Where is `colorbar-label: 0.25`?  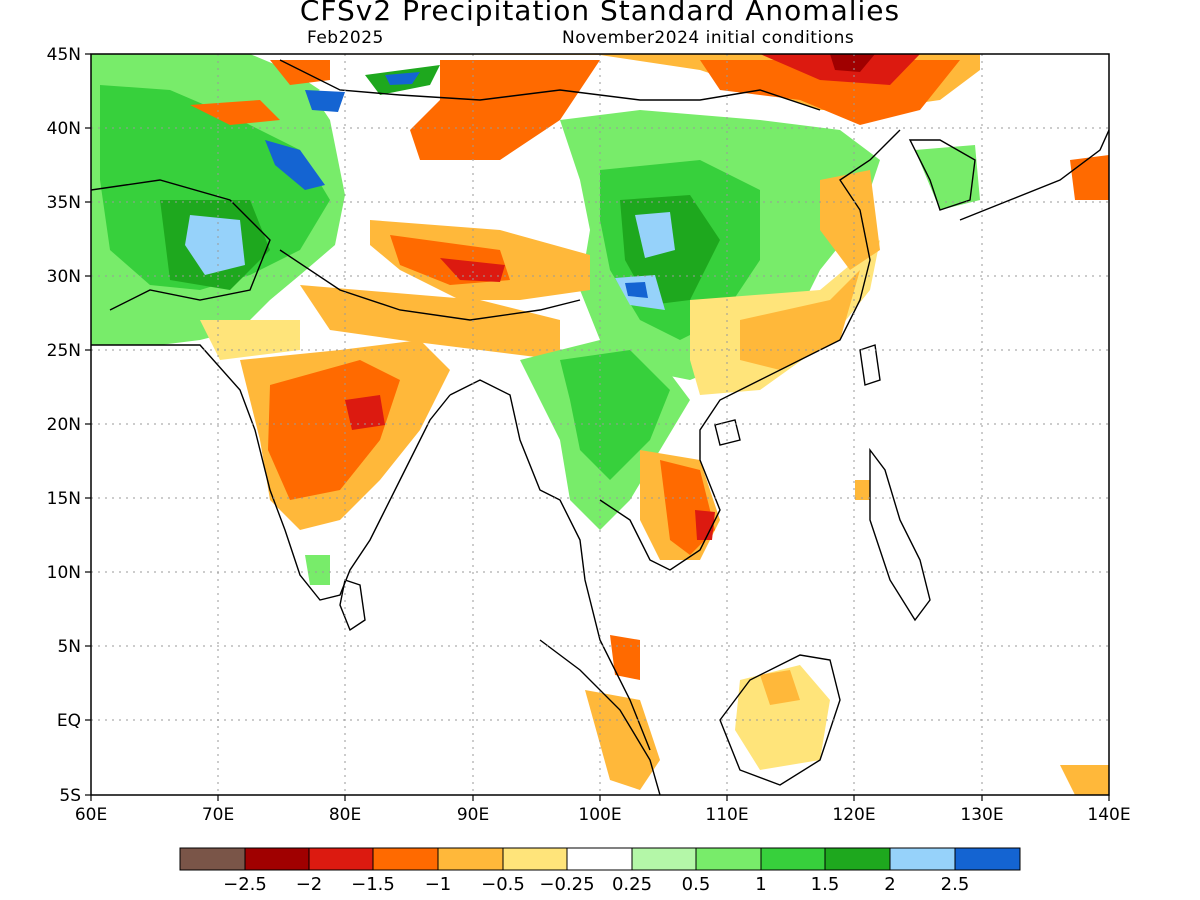 colorbar-label: 0.25 is located at coordinates (632, 884).